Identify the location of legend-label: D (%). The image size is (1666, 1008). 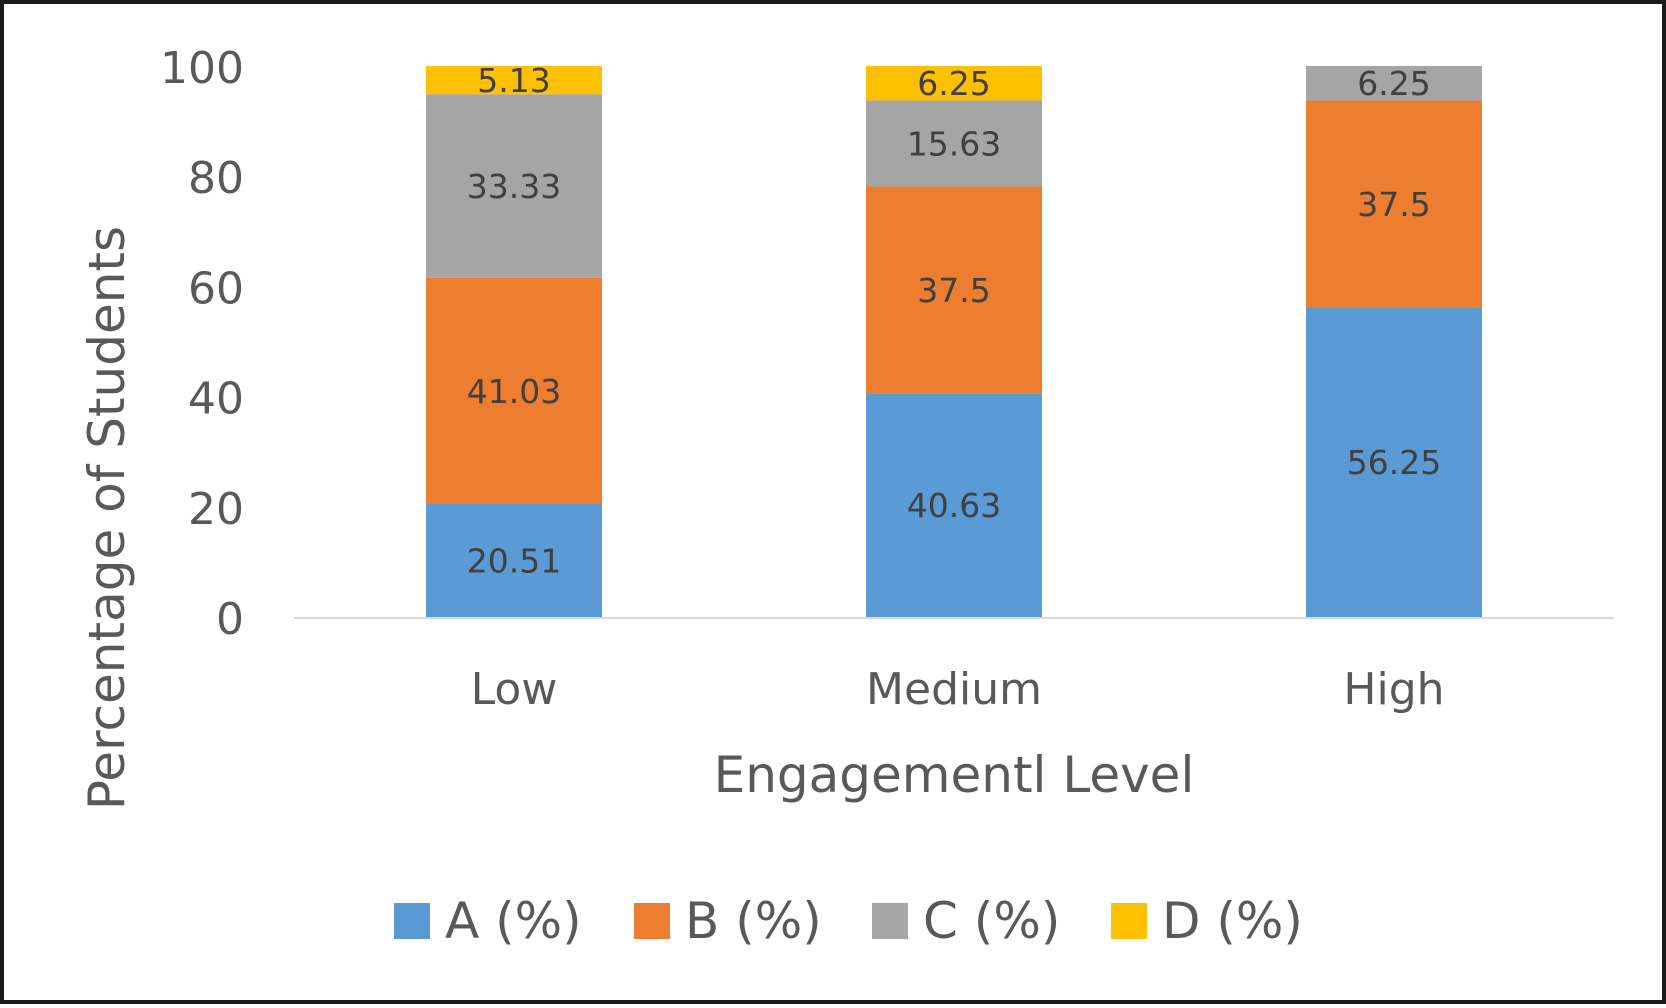
(1232, 921).